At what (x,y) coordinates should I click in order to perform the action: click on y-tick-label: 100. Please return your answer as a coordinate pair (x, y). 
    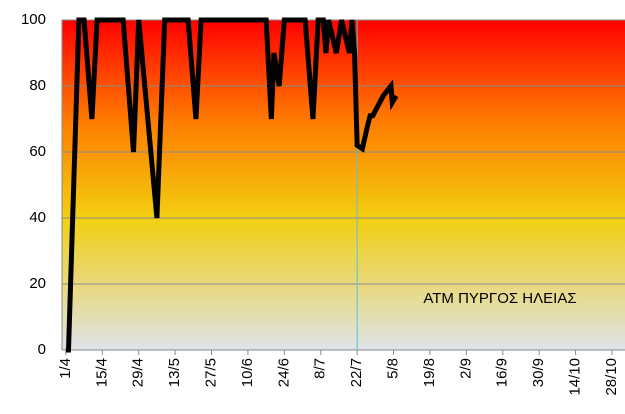
    Looking at the image, I should click on (33, 19).